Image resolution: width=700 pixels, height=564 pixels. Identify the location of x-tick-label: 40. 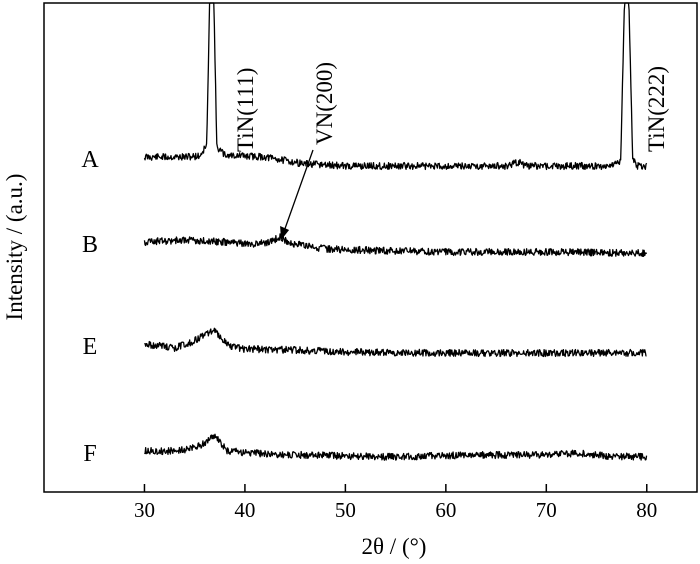
(244, 510).